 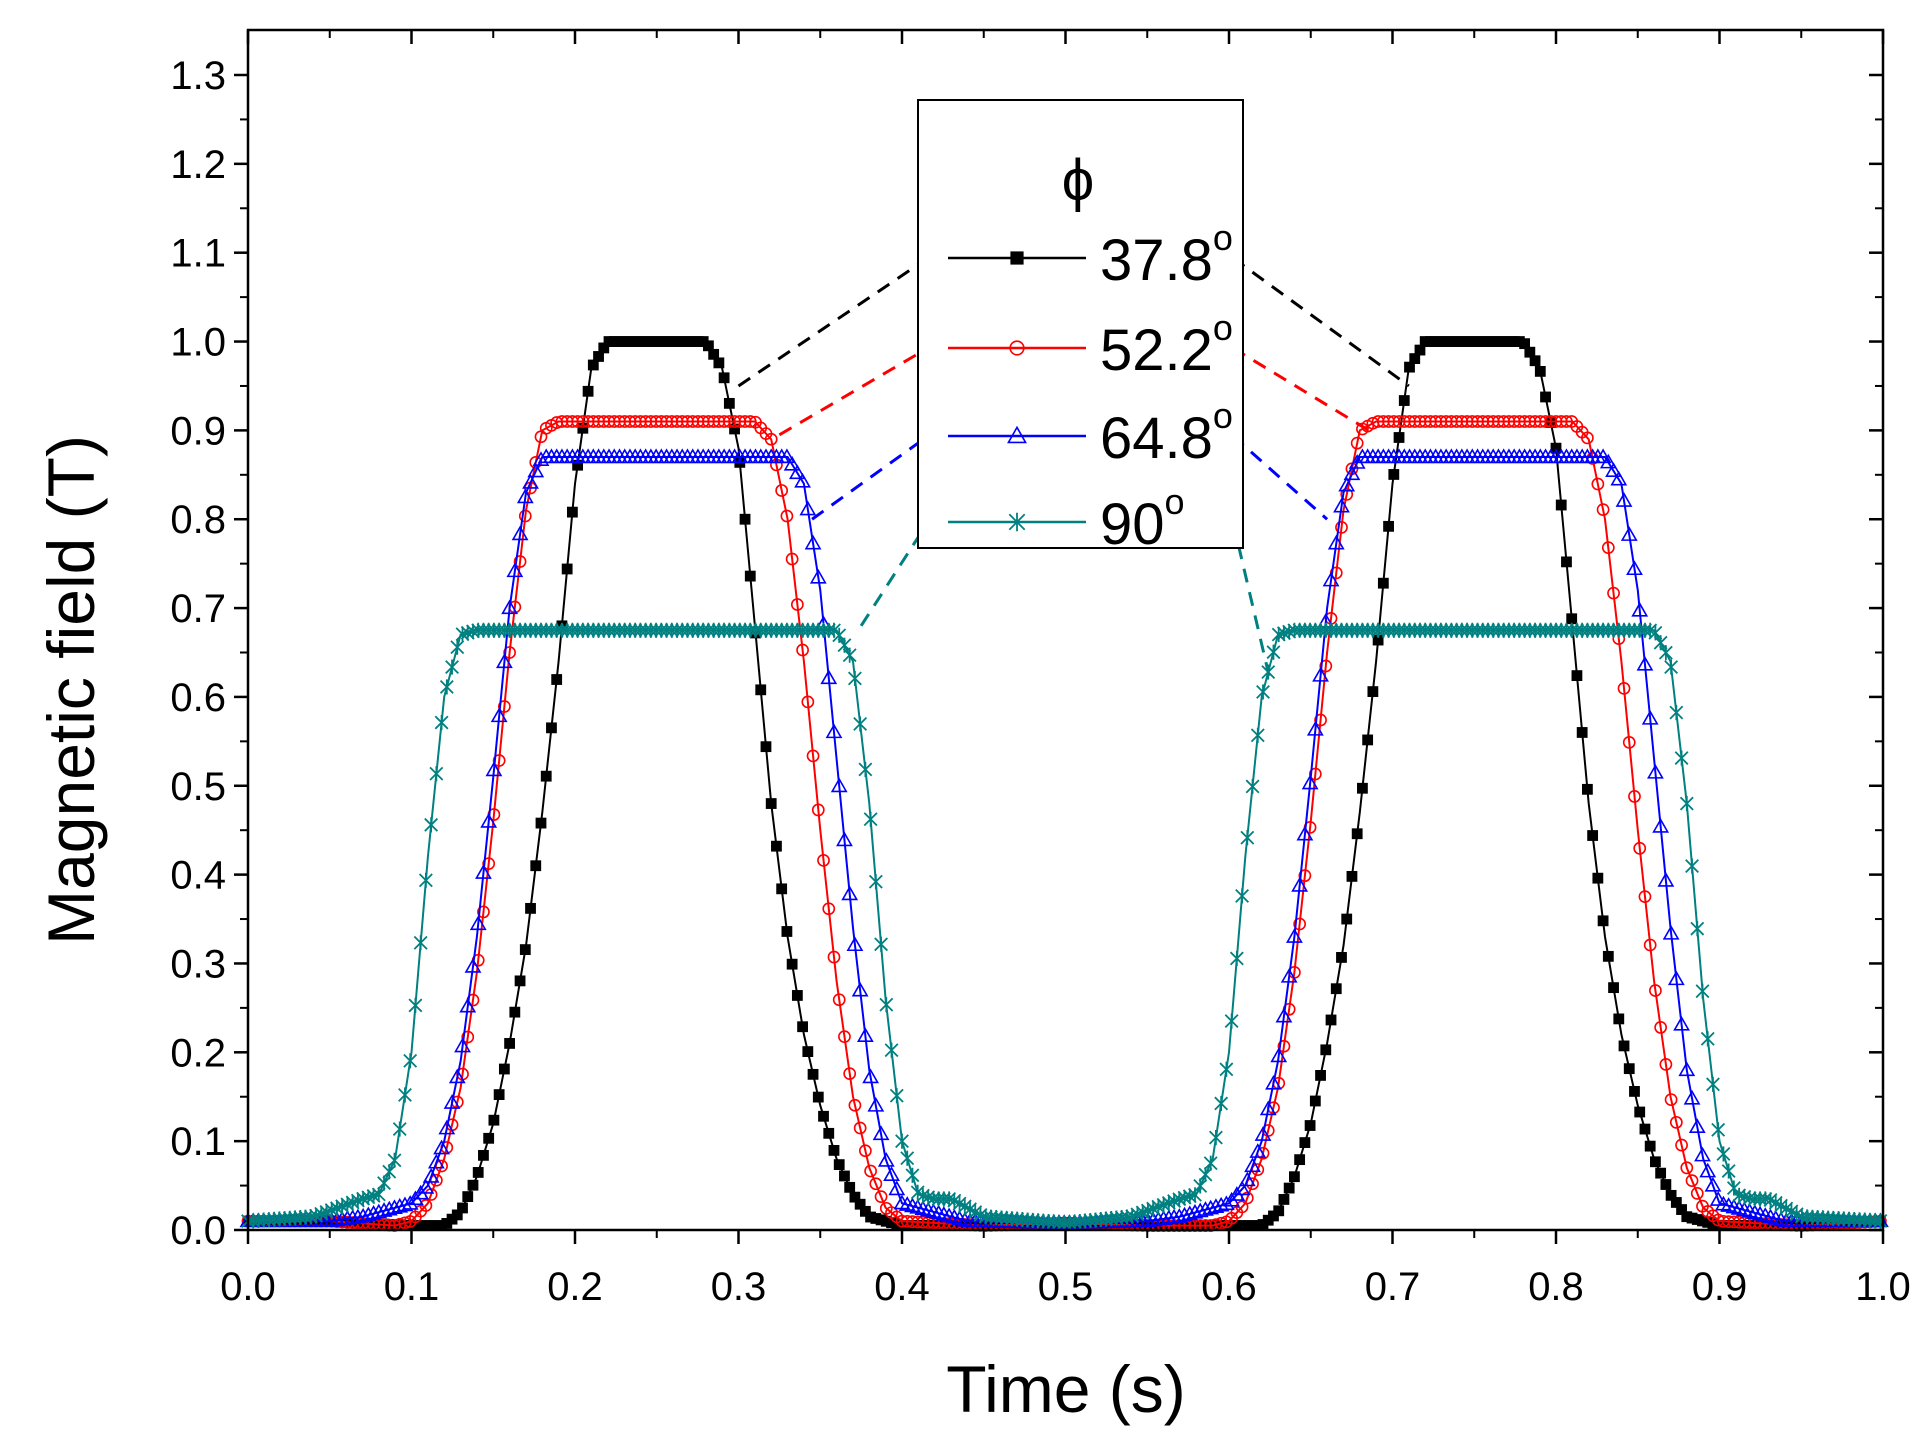 What do you see at coordinates (198, 1053) in the screenshot?
I see `y-tick-label: 0.2` at bounding box center [198, 1053].